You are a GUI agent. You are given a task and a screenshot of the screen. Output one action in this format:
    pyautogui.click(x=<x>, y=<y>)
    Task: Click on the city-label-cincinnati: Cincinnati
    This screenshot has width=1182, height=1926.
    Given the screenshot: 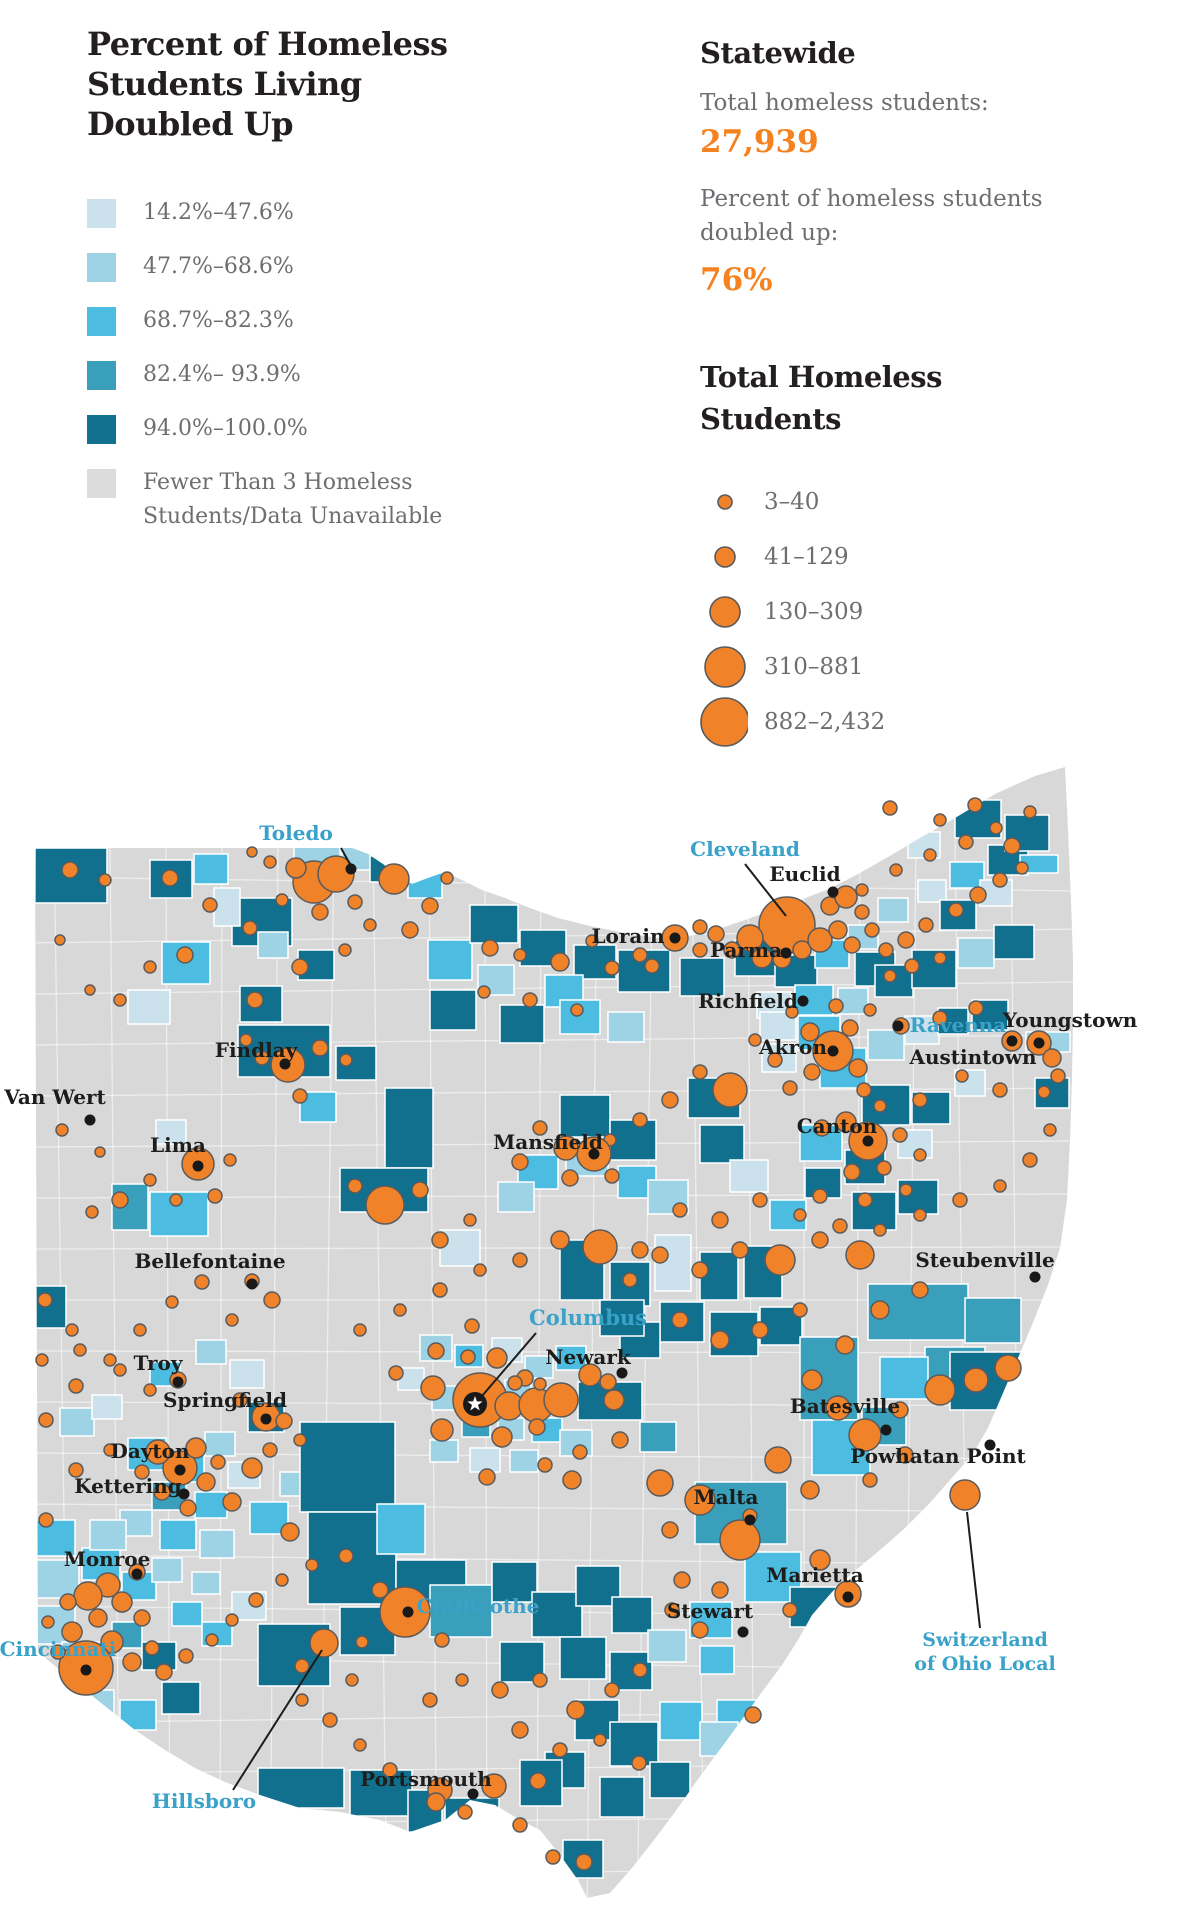 What is the action you would take?
    pyautogui.click(x=58, y=1649)
    